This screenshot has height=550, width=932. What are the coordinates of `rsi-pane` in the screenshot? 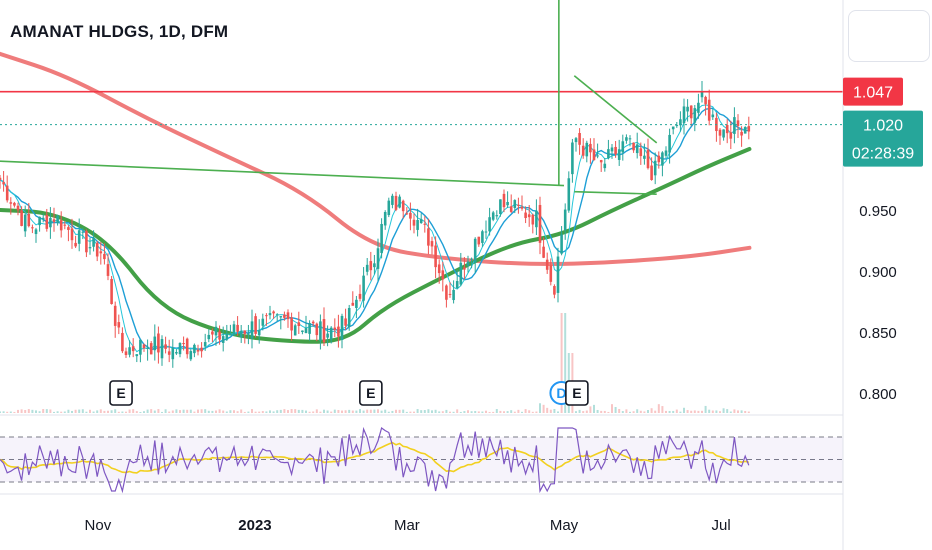 It's located at (421, 460).